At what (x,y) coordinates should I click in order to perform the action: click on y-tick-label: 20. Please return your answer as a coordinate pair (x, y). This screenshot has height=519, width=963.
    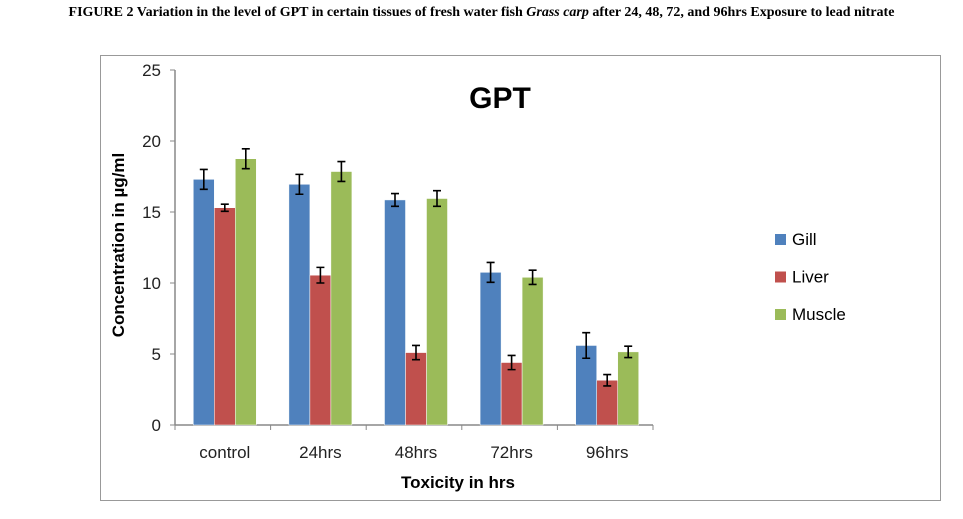
    Looking at the image, I should click on (151, 141).